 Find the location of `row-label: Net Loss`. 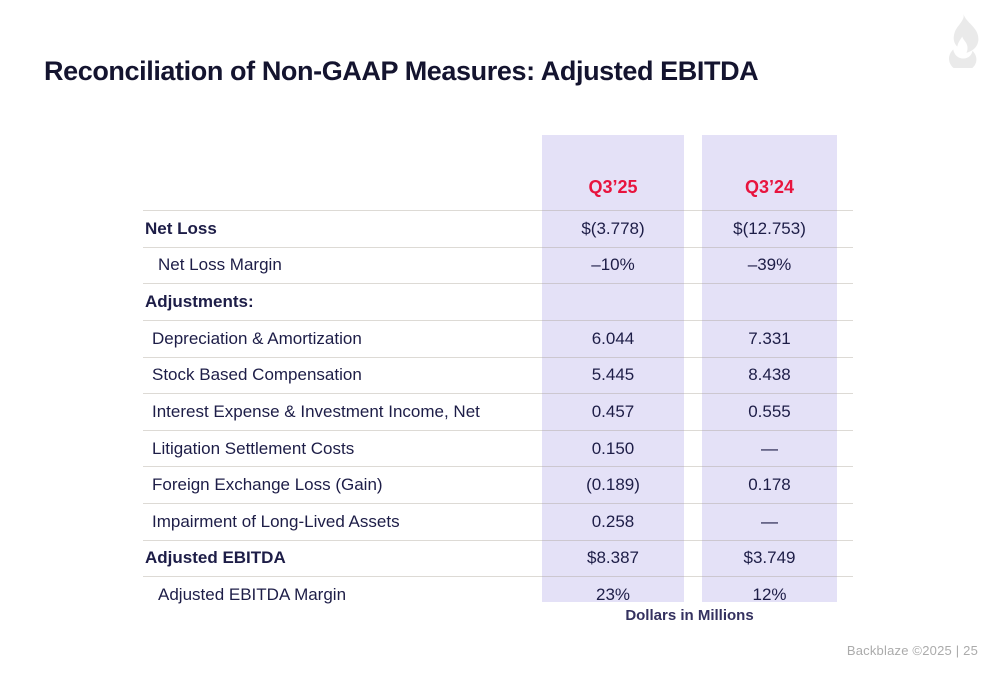

row-label: Net Loss is located at coordinates (181, 228).